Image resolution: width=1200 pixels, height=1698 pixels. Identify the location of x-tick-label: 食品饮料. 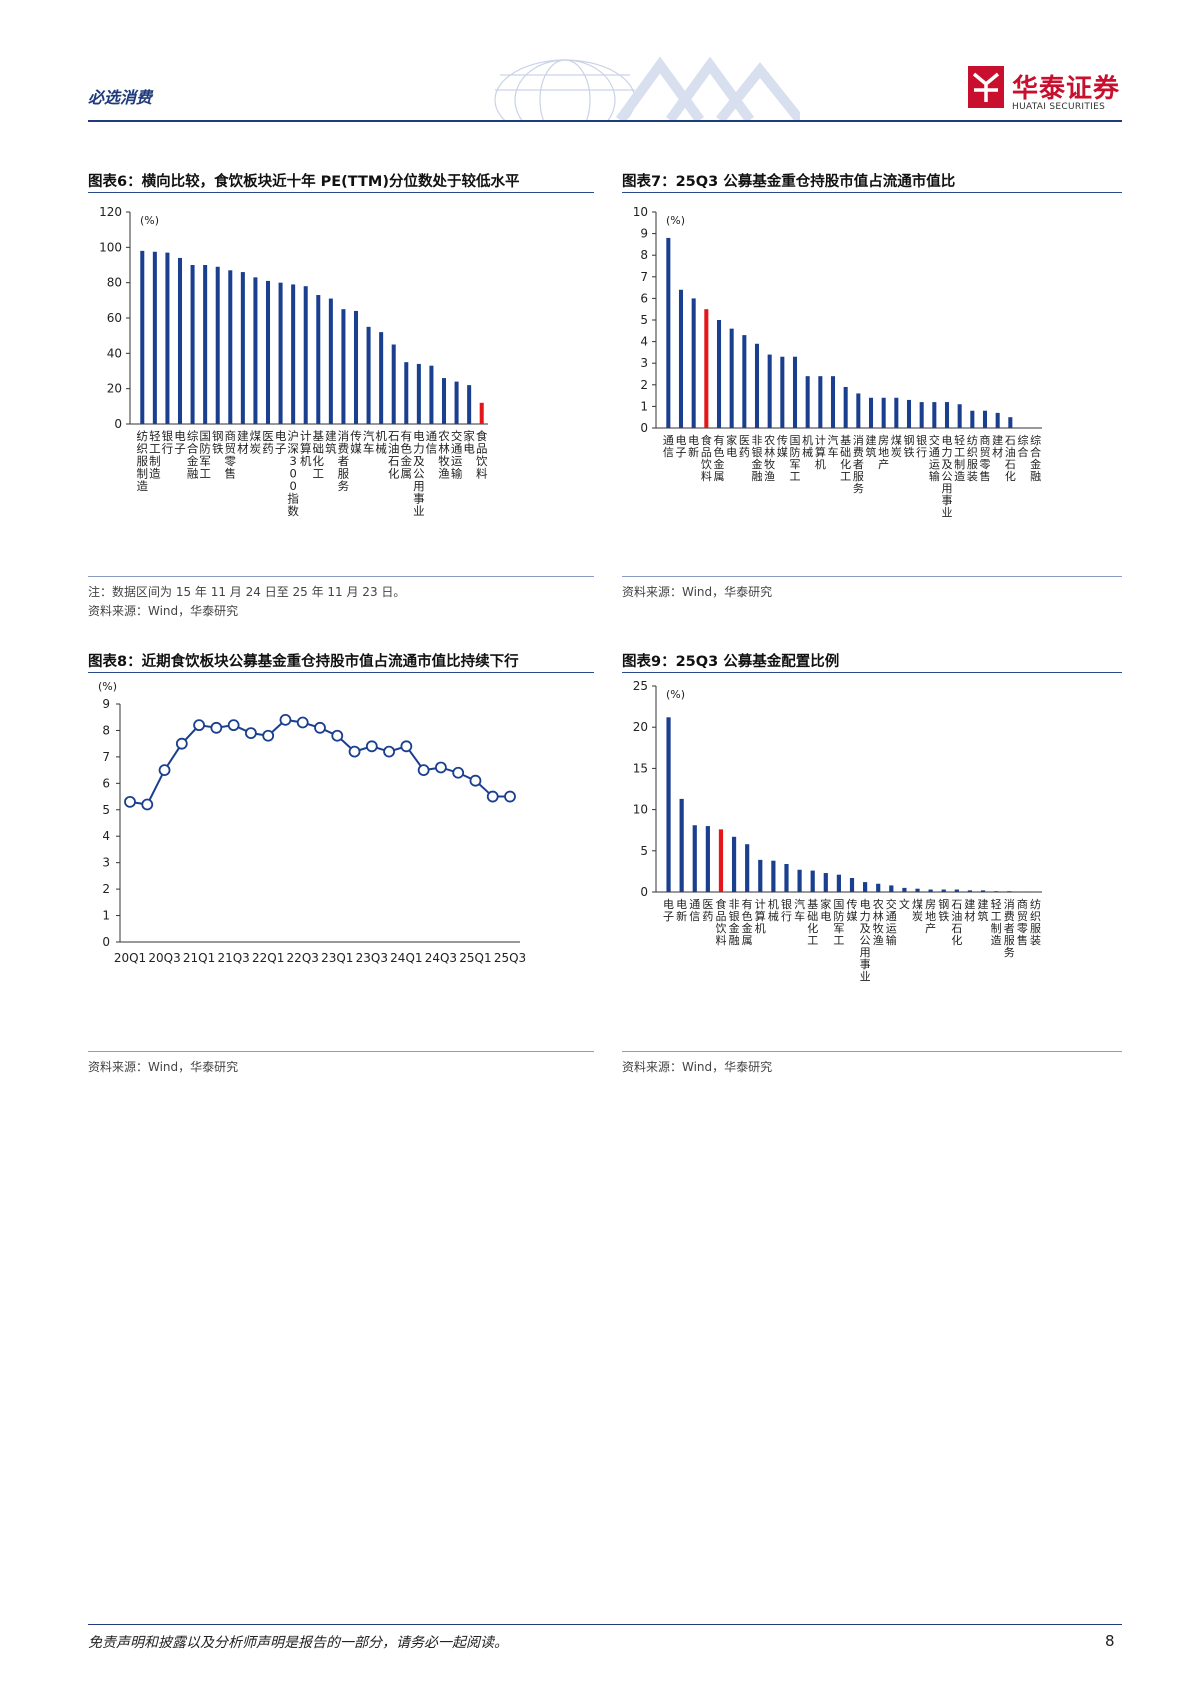
(706, 458).